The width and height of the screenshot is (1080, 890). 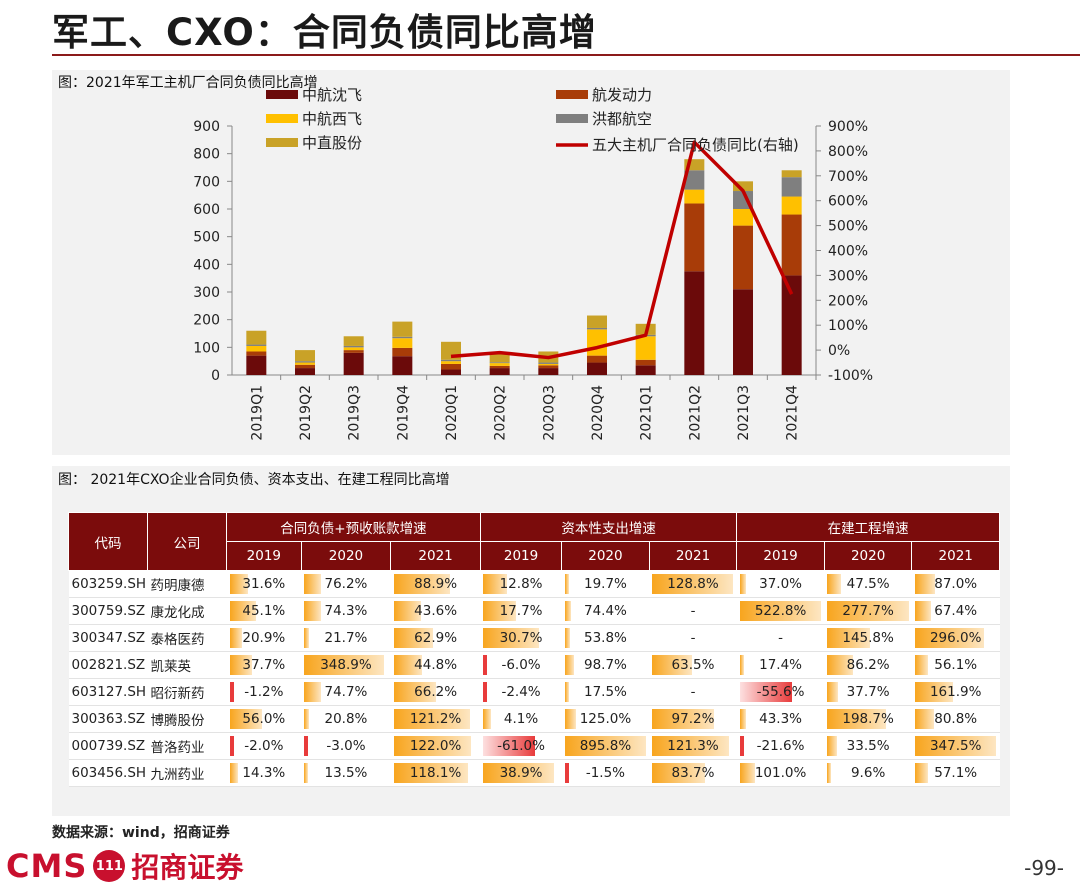 I want to click on cell-text: 43.6%, so click(x=436, y=611).